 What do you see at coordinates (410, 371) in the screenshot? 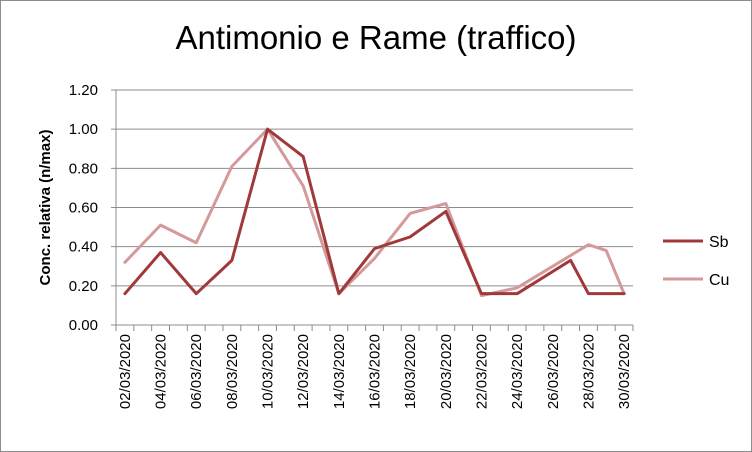
I see `x-tick-label: 18/03/2020` at bounding box center [410, 371].